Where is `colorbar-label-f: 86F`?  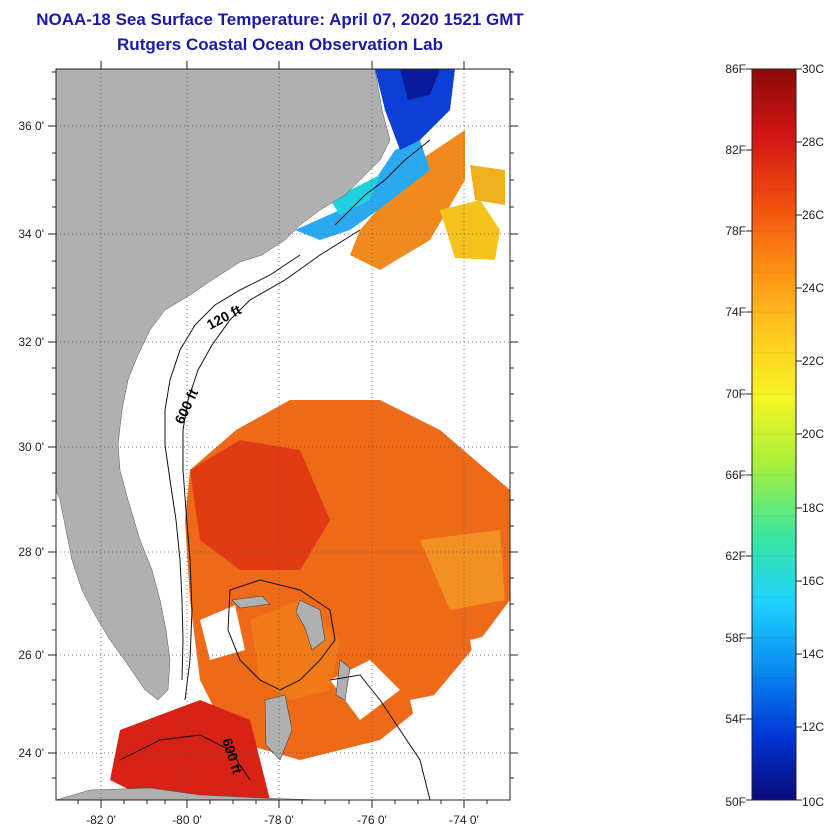 colorbar-label-f: 86F is located at coordinates (735, 69).